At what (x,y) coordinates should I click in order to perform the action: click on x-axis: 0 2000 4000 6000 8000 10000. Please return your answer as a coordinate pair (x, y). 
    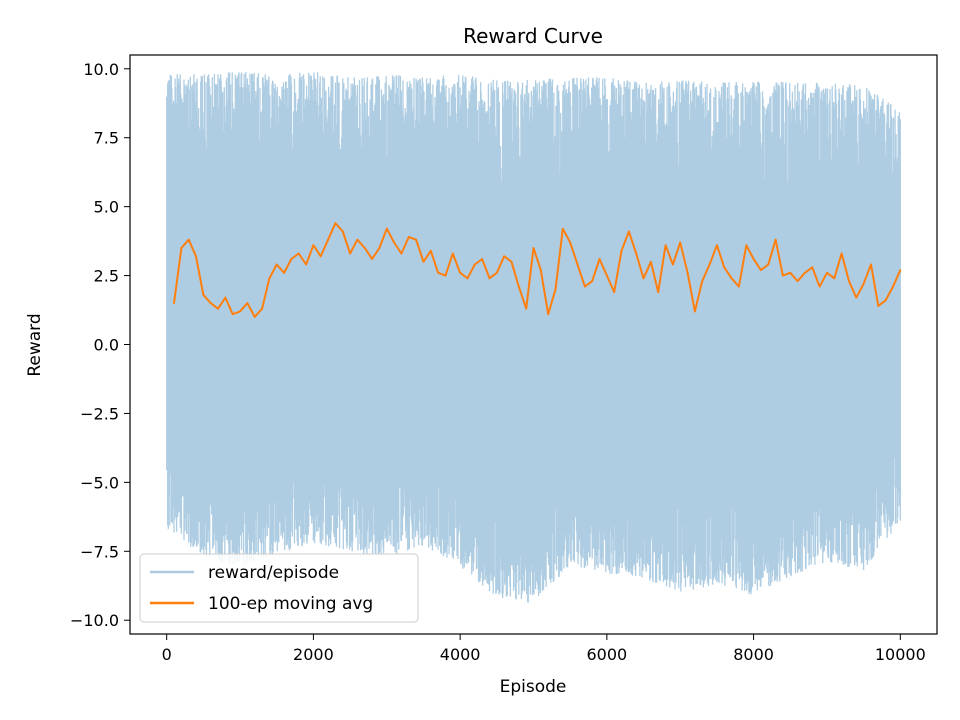
    Looking at the image, I should click on (544, 649).